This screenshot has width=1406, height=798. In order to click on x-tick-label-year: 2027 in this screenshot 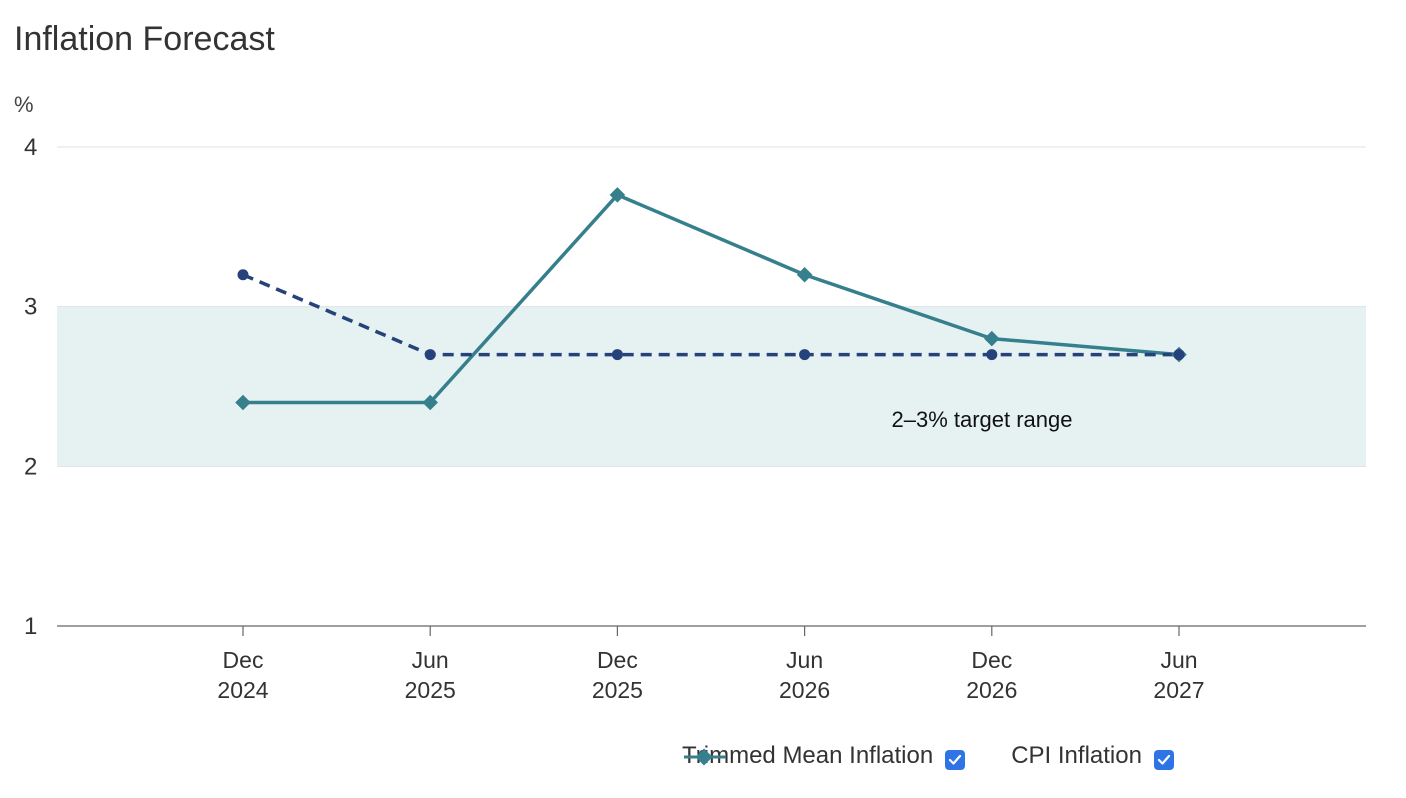, I will do `click(1178, 690)`.